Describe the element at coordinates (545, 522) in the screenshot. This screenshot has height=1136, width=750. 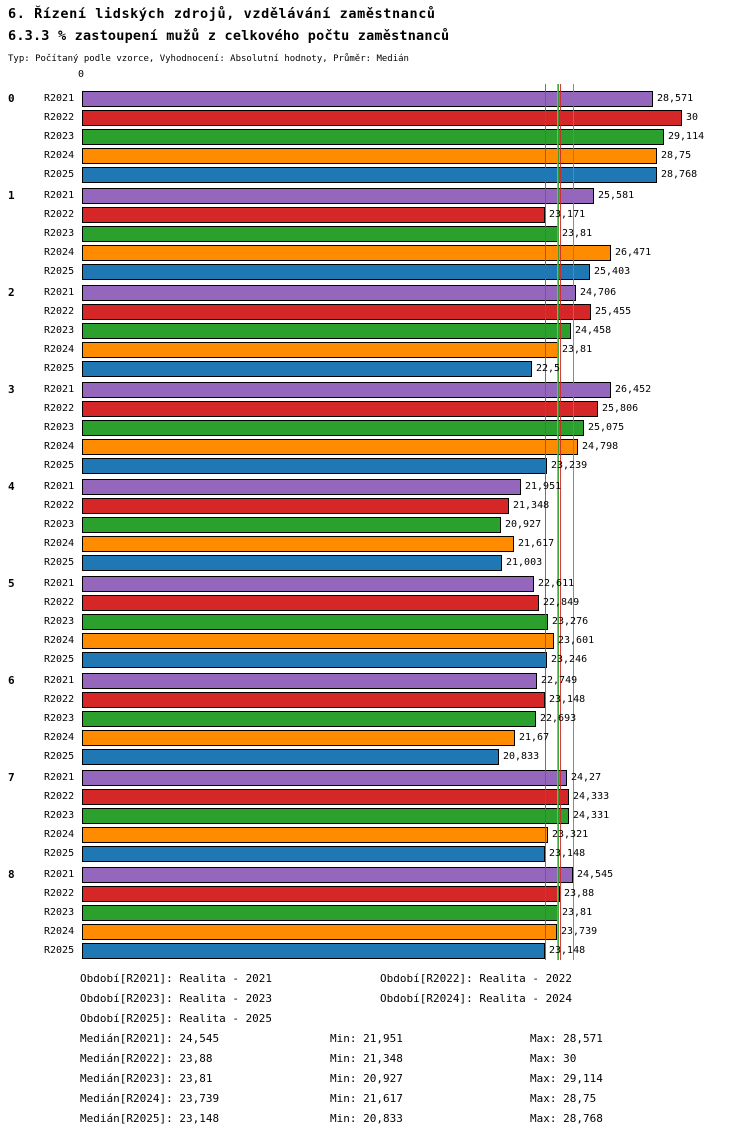
I see `median-line-R2025` at that location.